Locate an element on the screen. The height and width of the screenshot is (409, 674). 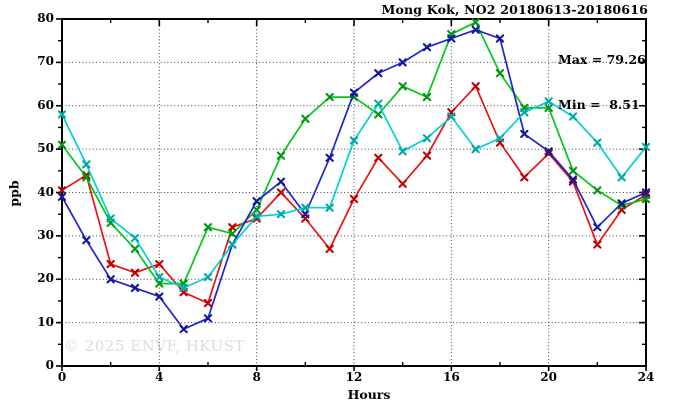
min-annotation: Min = 8.51 is located at coordinates (599, 104).